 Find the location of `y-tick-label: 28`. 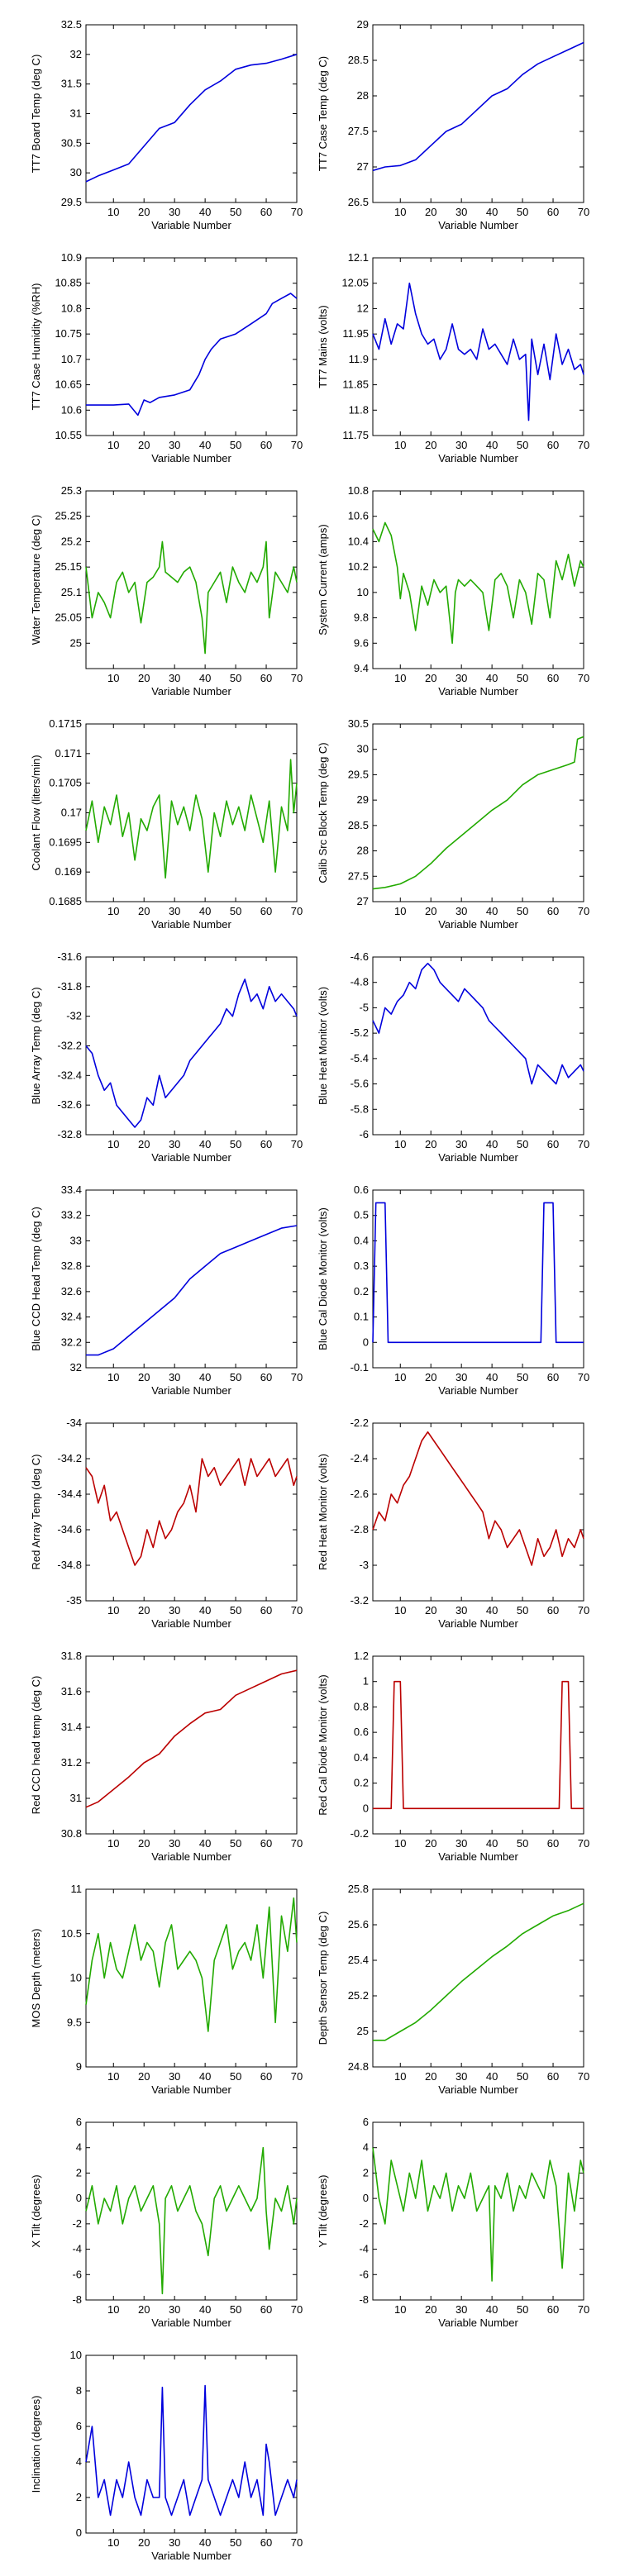

y-tick-label: 28 is located at coordinates (363, 851).